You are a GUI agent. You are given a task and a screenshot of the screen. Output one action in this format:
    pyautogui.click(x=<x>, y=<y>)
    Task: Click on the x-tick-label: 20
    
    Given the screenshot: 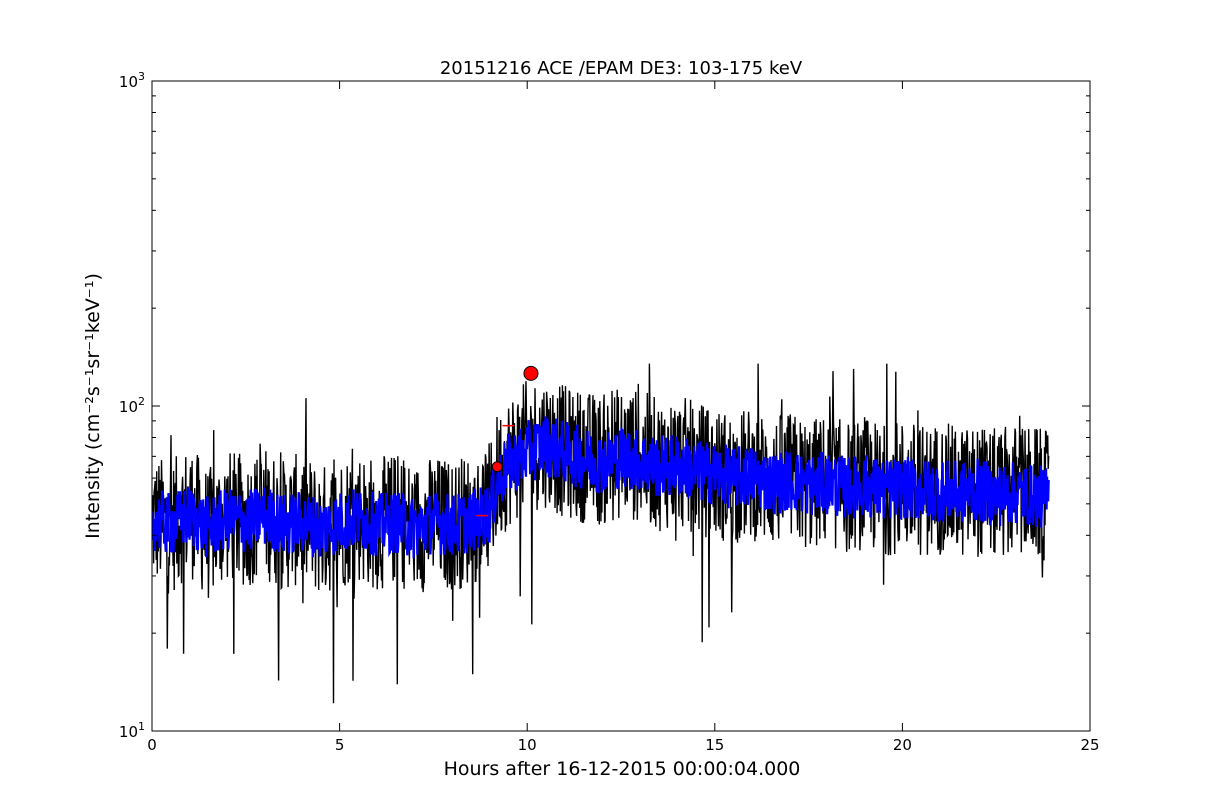 What is the action you would take?
    pyautogui.click(x=902, y=745)
    